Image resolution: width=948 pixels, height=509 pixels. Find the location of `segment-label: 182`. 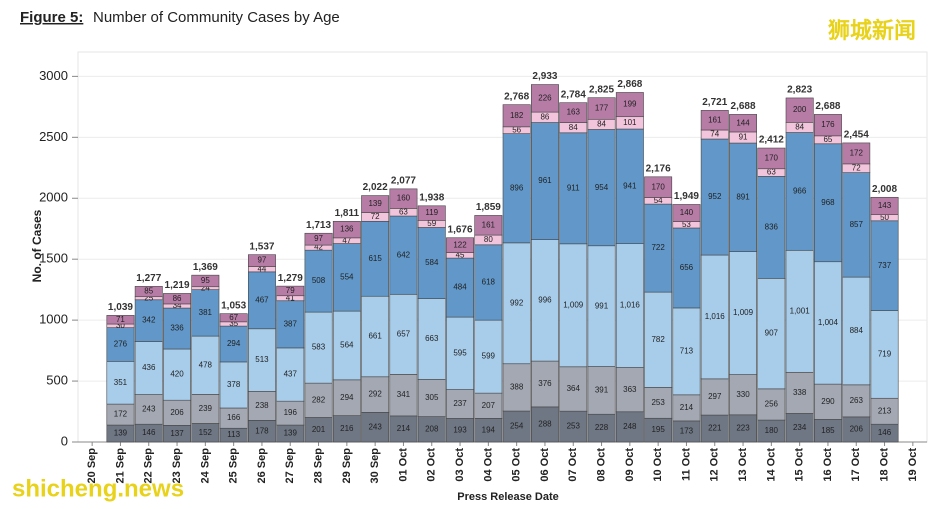

segment-label: 182 is located at coordinates (517, 115).